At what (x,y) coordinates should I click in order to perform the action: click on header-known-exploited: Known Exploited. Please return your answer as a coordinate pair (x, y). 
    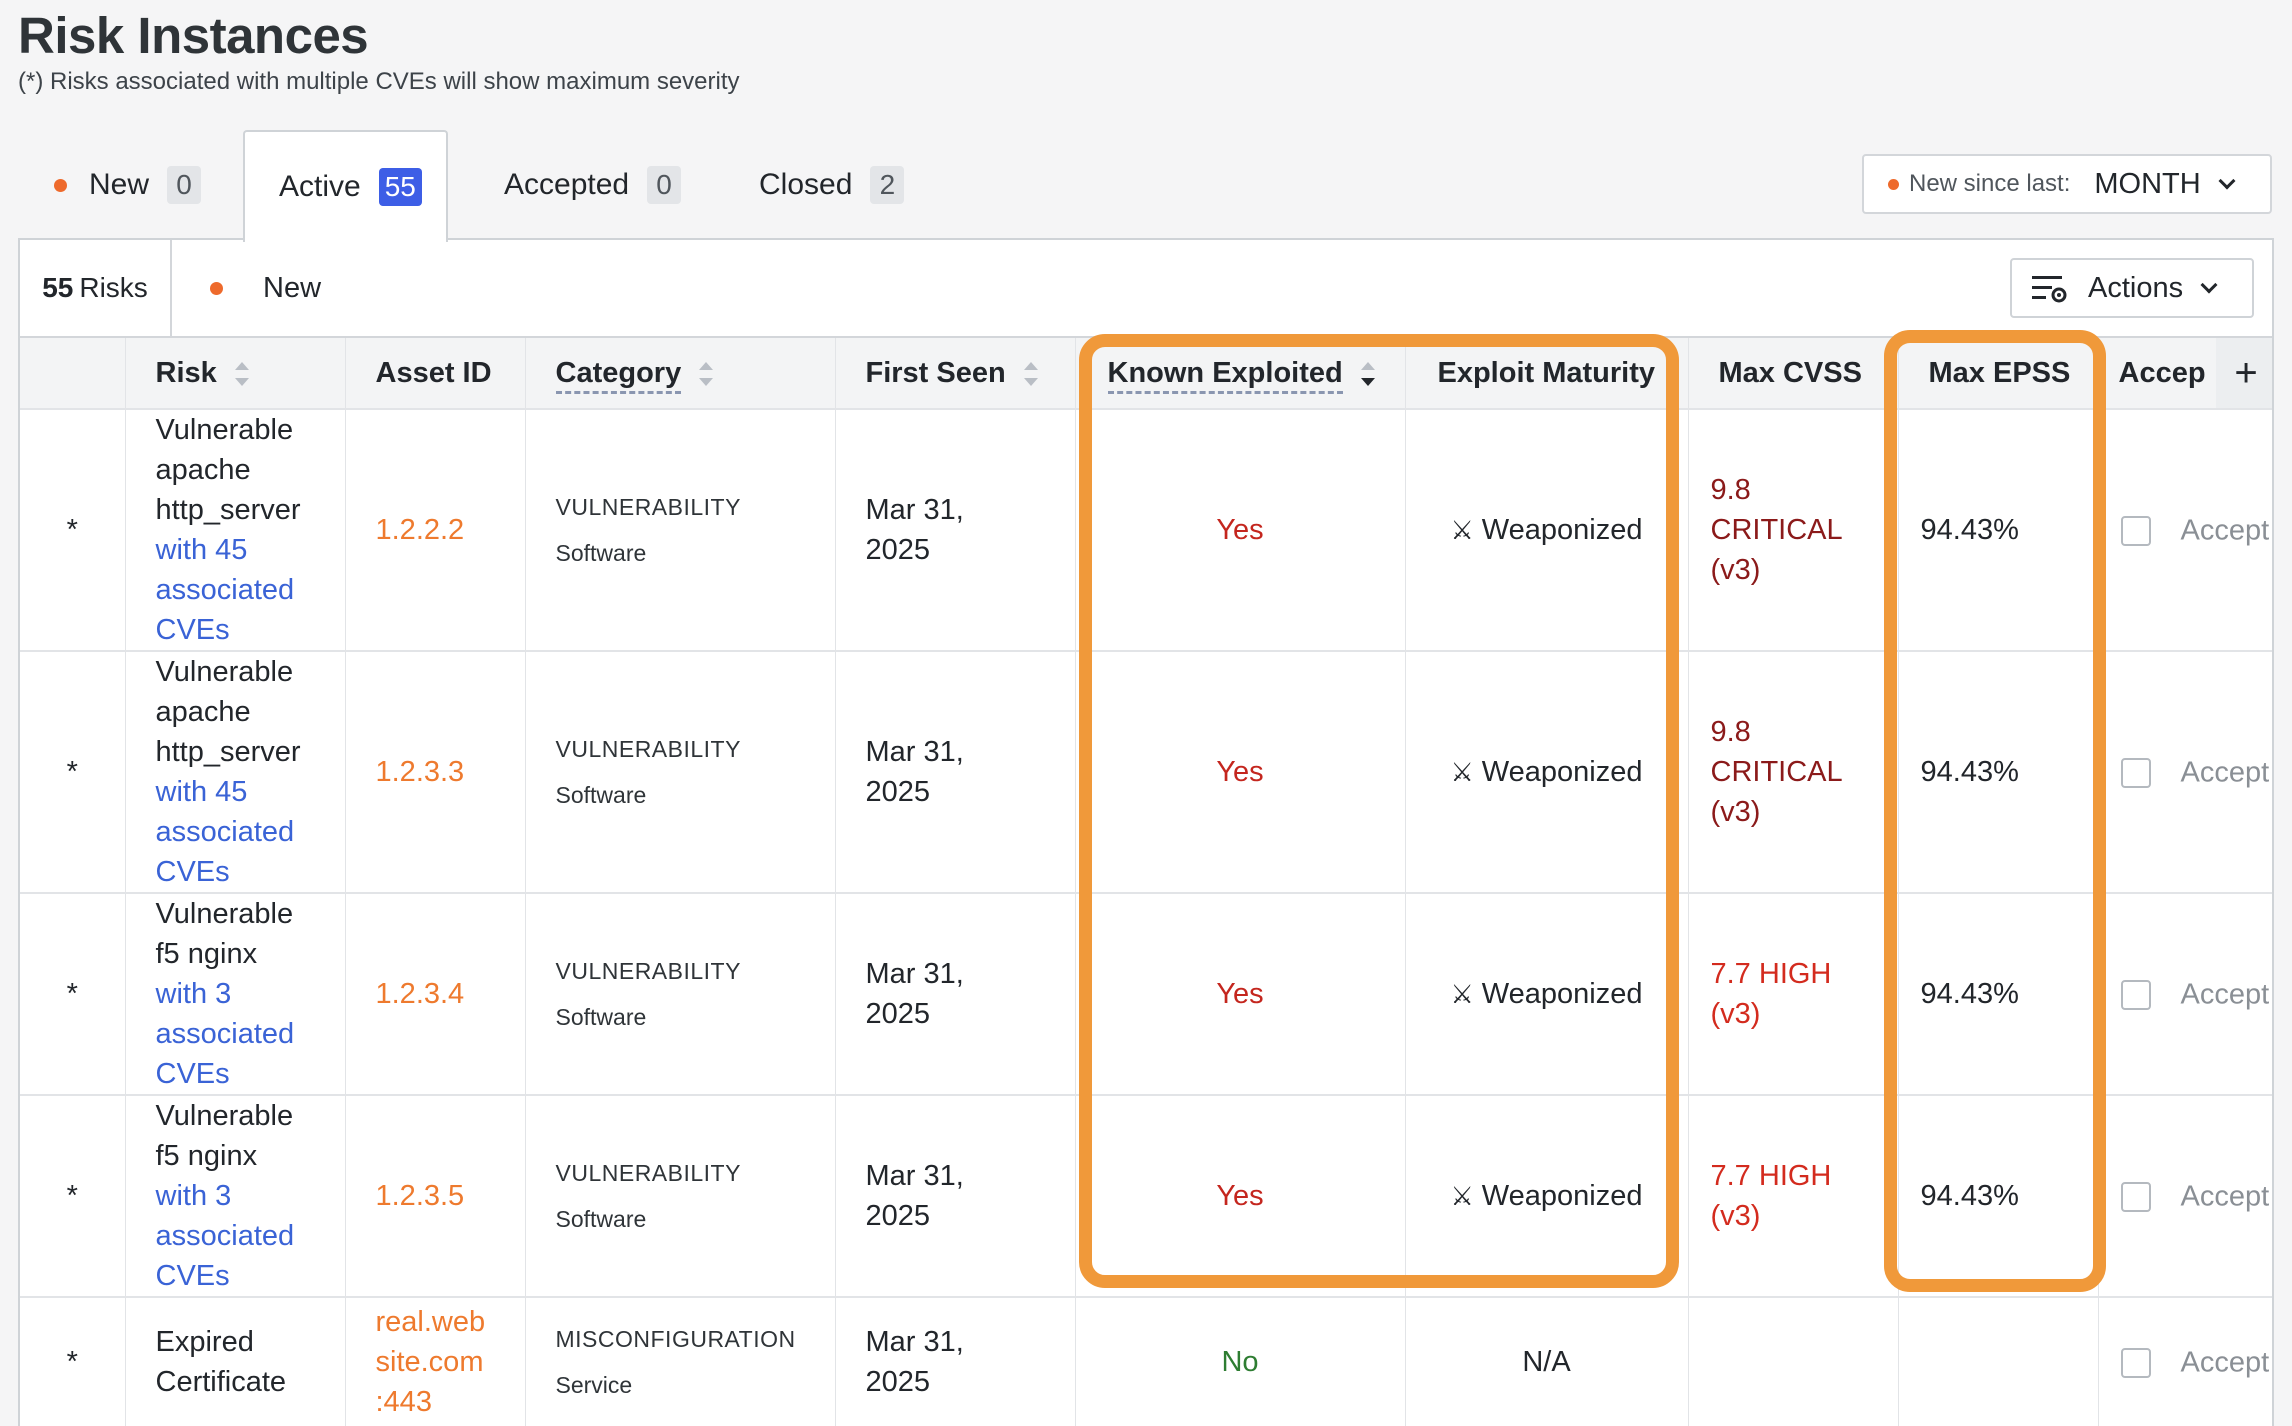
    Looking at the image, I should click on (1240, 373).